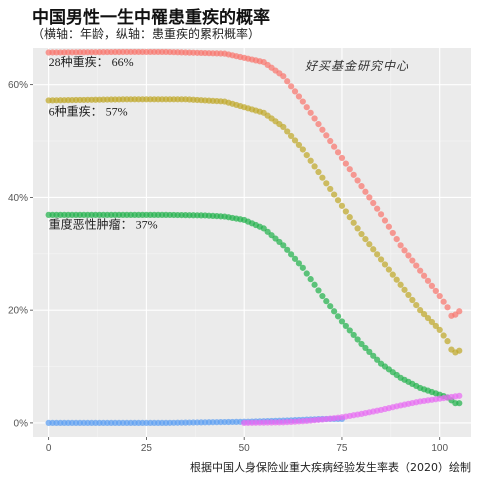 The width and height of the screenshot is (480, 480). I want to click on x-tick-label: 50, so click(245, 448).